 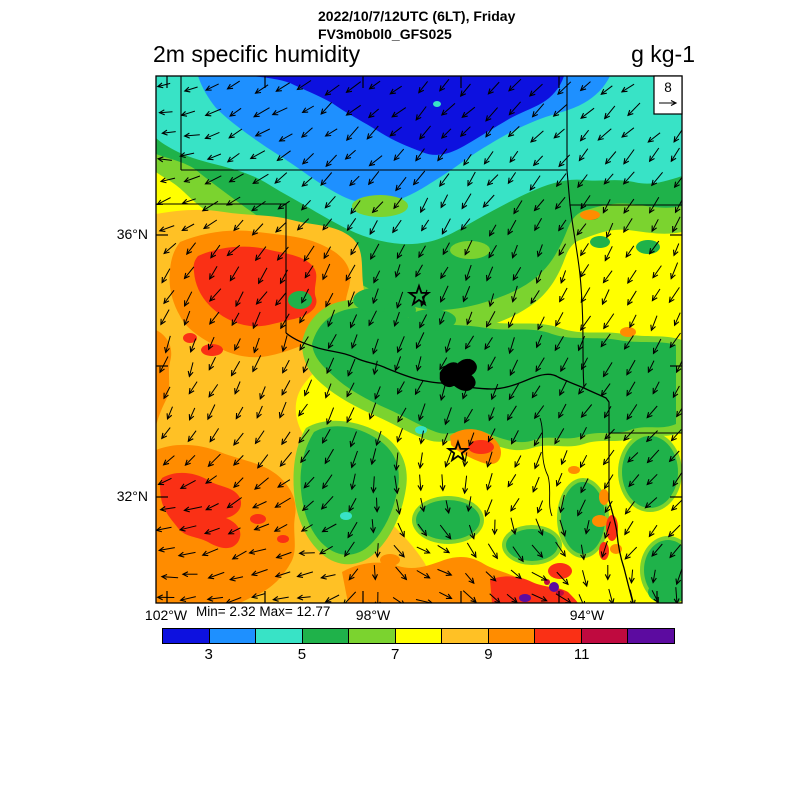 I want to click on lat-label: 36°N, so click(x=132, y=234).